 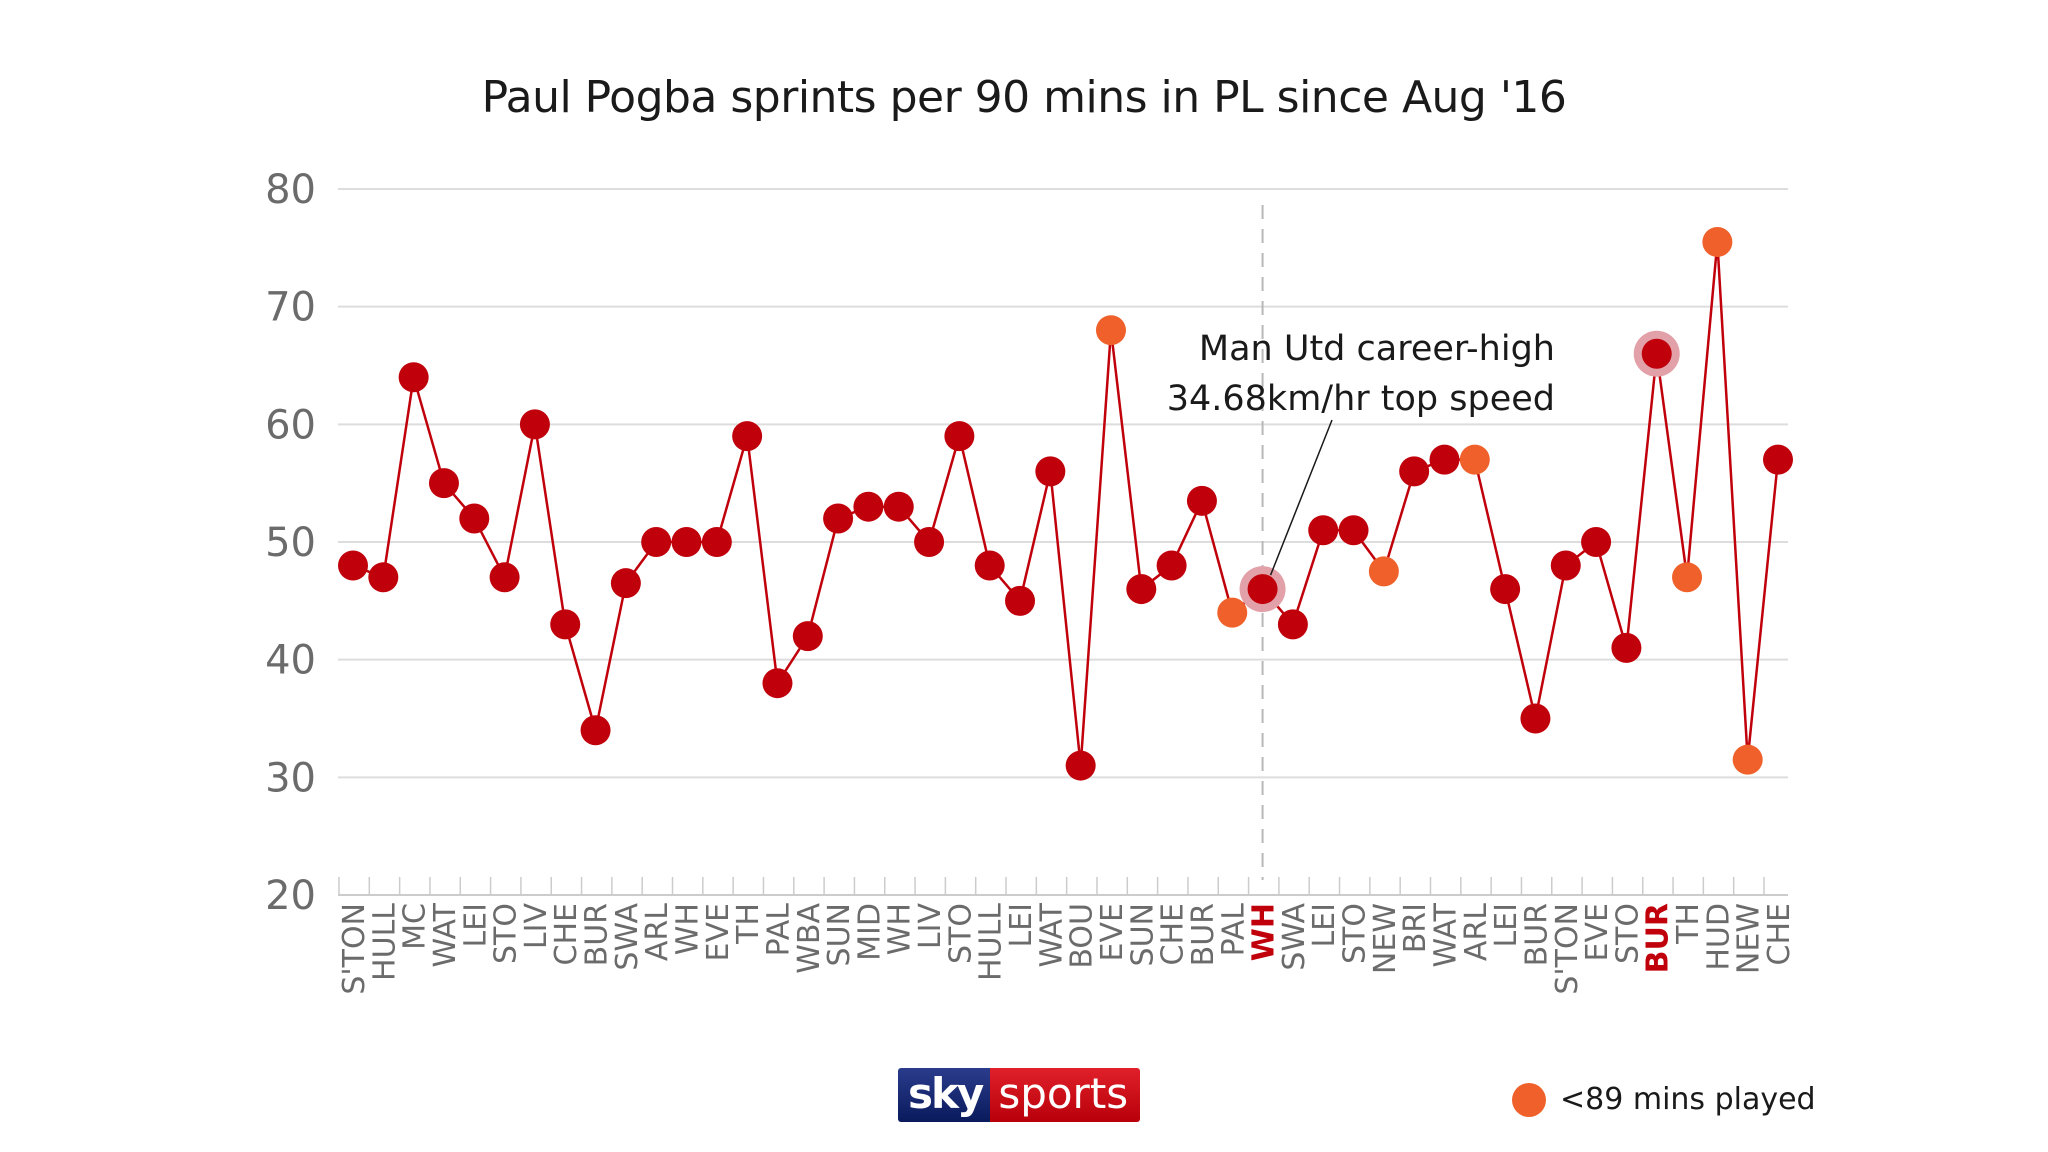 What do you see at coordinates (290, 425) in the screenshot?
I see `y-tick-label: 60` at bounding box center [290, 425].